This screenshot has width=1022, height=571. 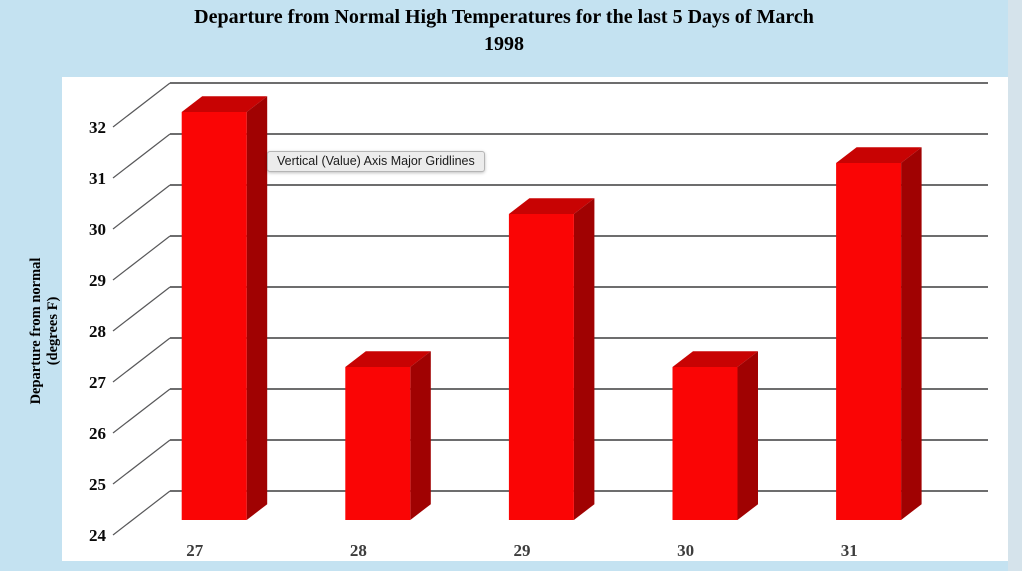 I want to click on category-axis-label: 30, so click(x=685, y=550).